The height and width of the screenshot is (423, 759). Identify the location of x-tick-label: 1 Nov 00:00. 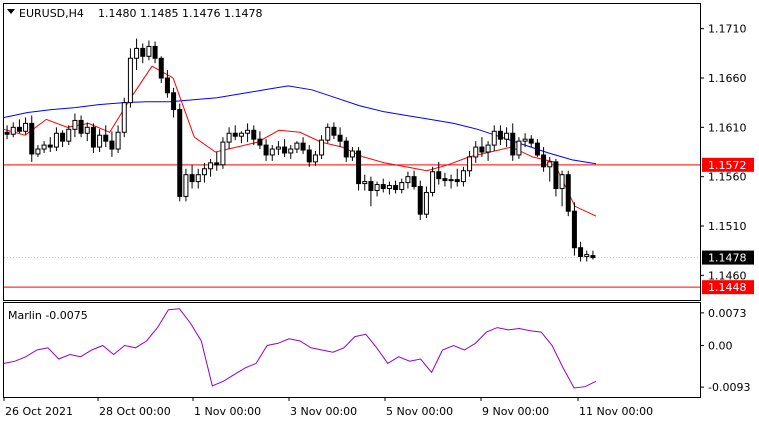
(227, 411).